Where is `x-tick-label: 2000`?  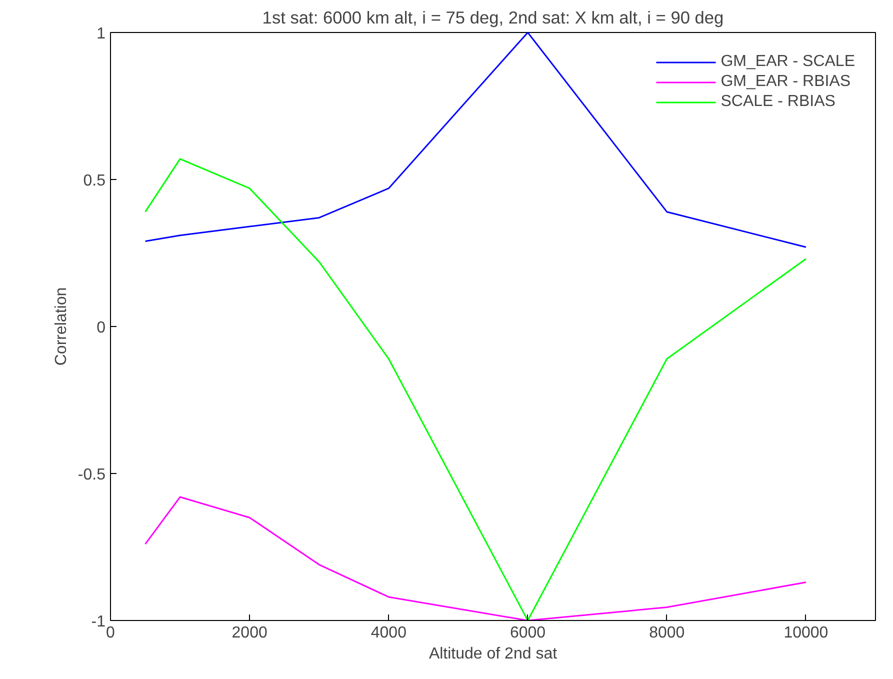
x-tick-label: 2000 is located at coordinates (250, 633).